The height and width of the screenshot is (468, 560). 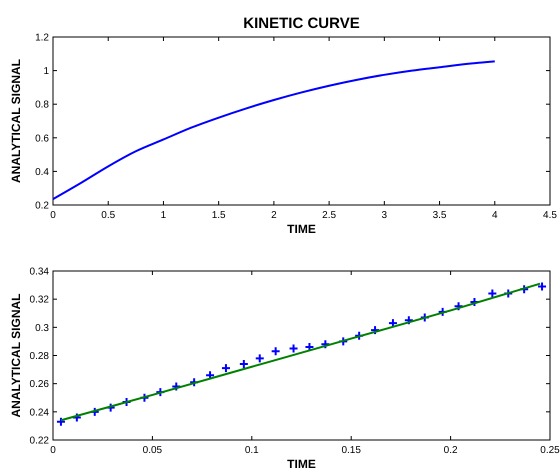 I want to click on x-tick-label: 0.5, so click(x=108, y=215).